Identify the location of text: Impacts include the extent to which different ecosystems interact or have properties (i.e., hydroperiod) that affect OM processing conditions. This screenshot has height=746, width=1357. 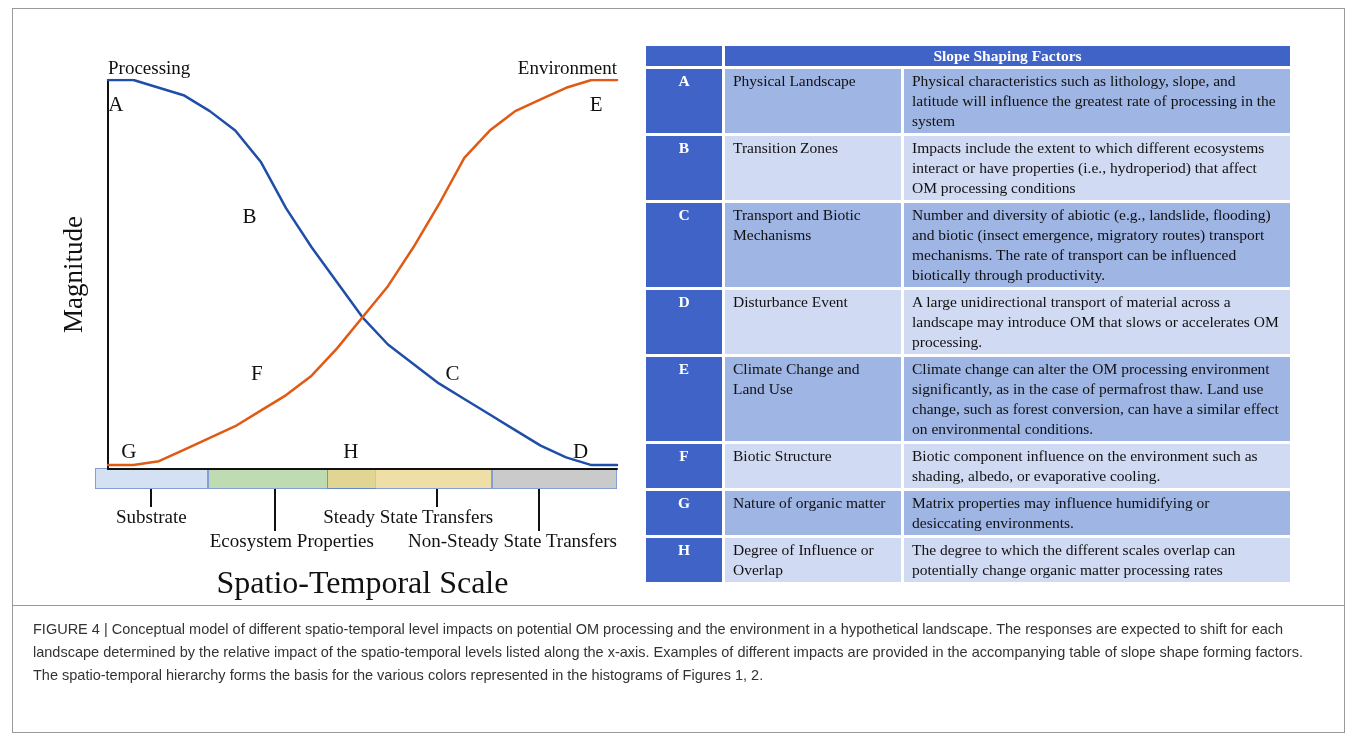
(1097, 168).